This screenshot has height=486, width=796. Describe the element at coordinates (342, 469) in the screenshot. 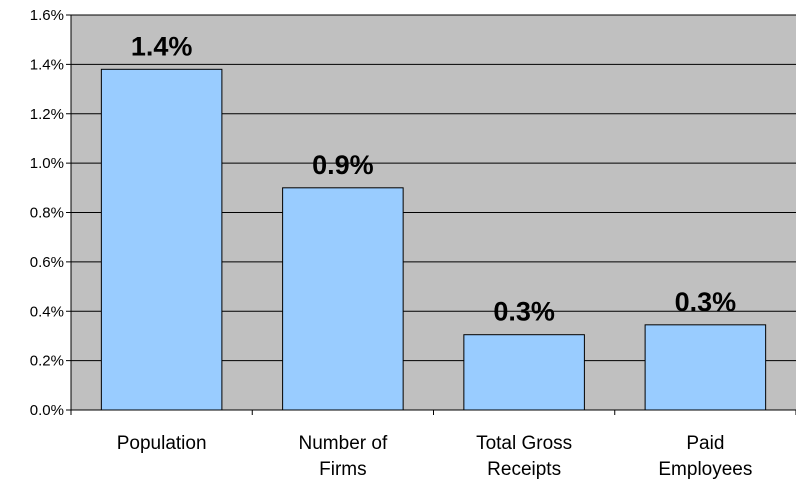

I see `x-category-label: Firms` at that location.